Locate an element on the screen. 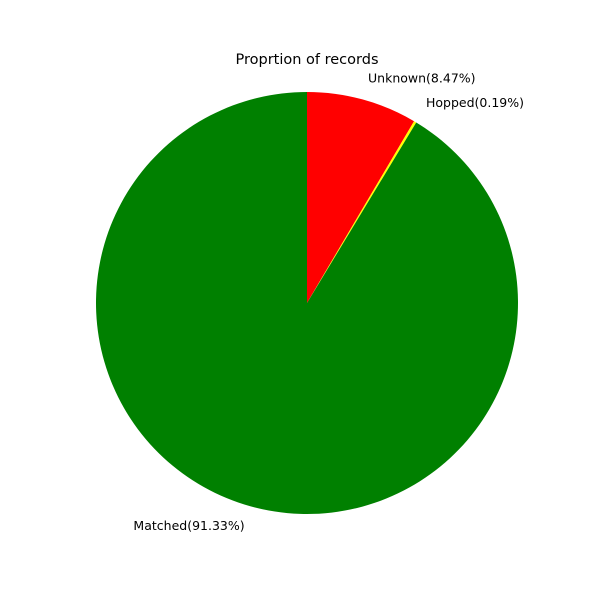  pie-slice-hopped is located at coordinates (362, 212).